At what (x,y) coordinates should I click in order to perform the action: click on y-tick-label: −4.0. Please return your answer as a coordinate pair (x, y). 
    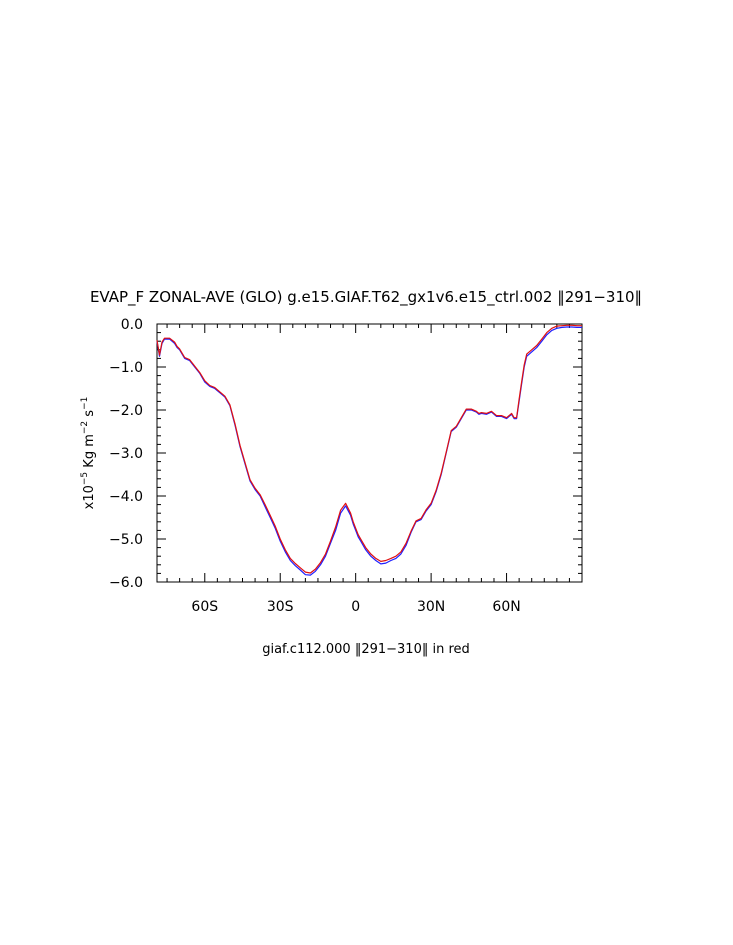
    Looking at the image, I should click on (126, 497).